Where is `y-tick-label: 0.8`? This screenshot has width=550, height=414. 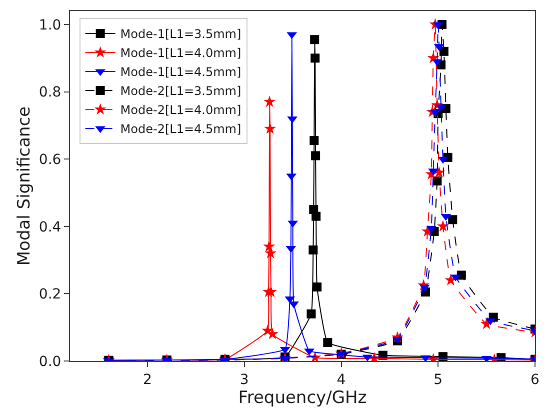 y-tick-label: 0.8 is located at coordinates (50, 92).